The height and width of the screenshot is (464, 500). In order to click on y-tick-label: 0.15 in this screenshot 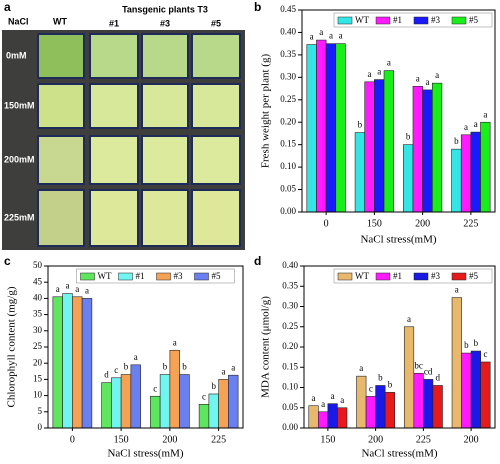, I will do `click(290, 366)`.